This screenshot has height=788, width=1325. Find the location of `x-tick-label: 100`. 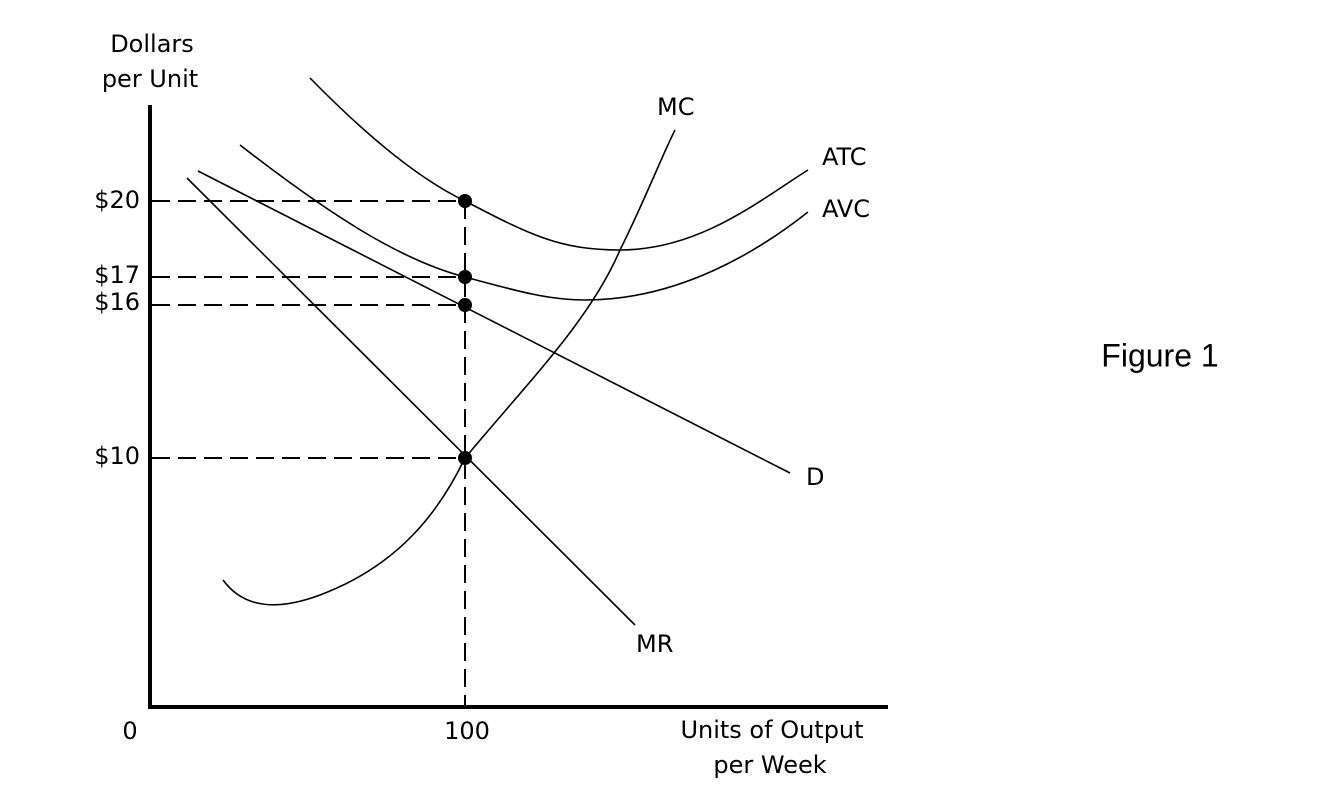

x-tick-label: 100 is located at coordinates (467, 731).